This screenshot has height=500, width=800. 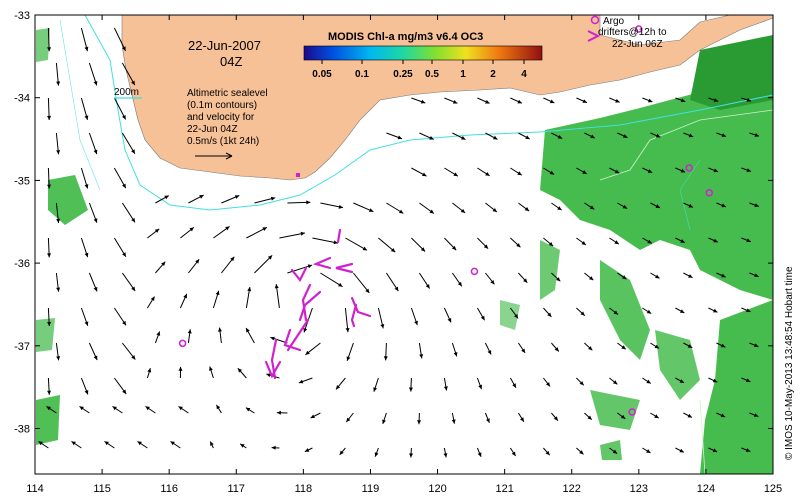 What do you see at coordinates (298, 175) in the screenshot?
I see `coast-marker` at bounding box center [298, 175].